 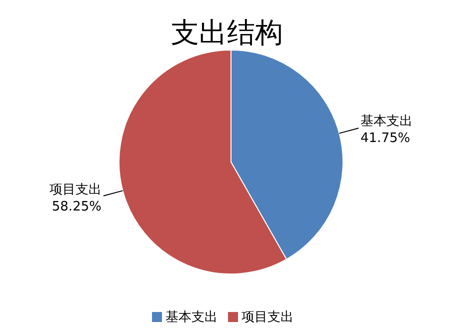 What do you see at coordinates (75, 190) in the screenshot?
I see `slice-label: 项目支出` at bounding box center [75, 190].